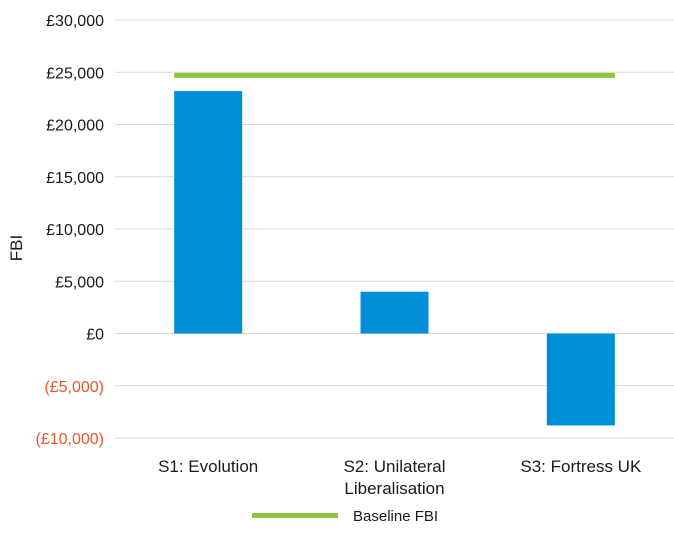 This screenshot has height=536, width=674. What do you see at coordinates (70, 439) in the screenshot?
I see `y-tick-label: (£10,000)` at bounding box center [70, 439].